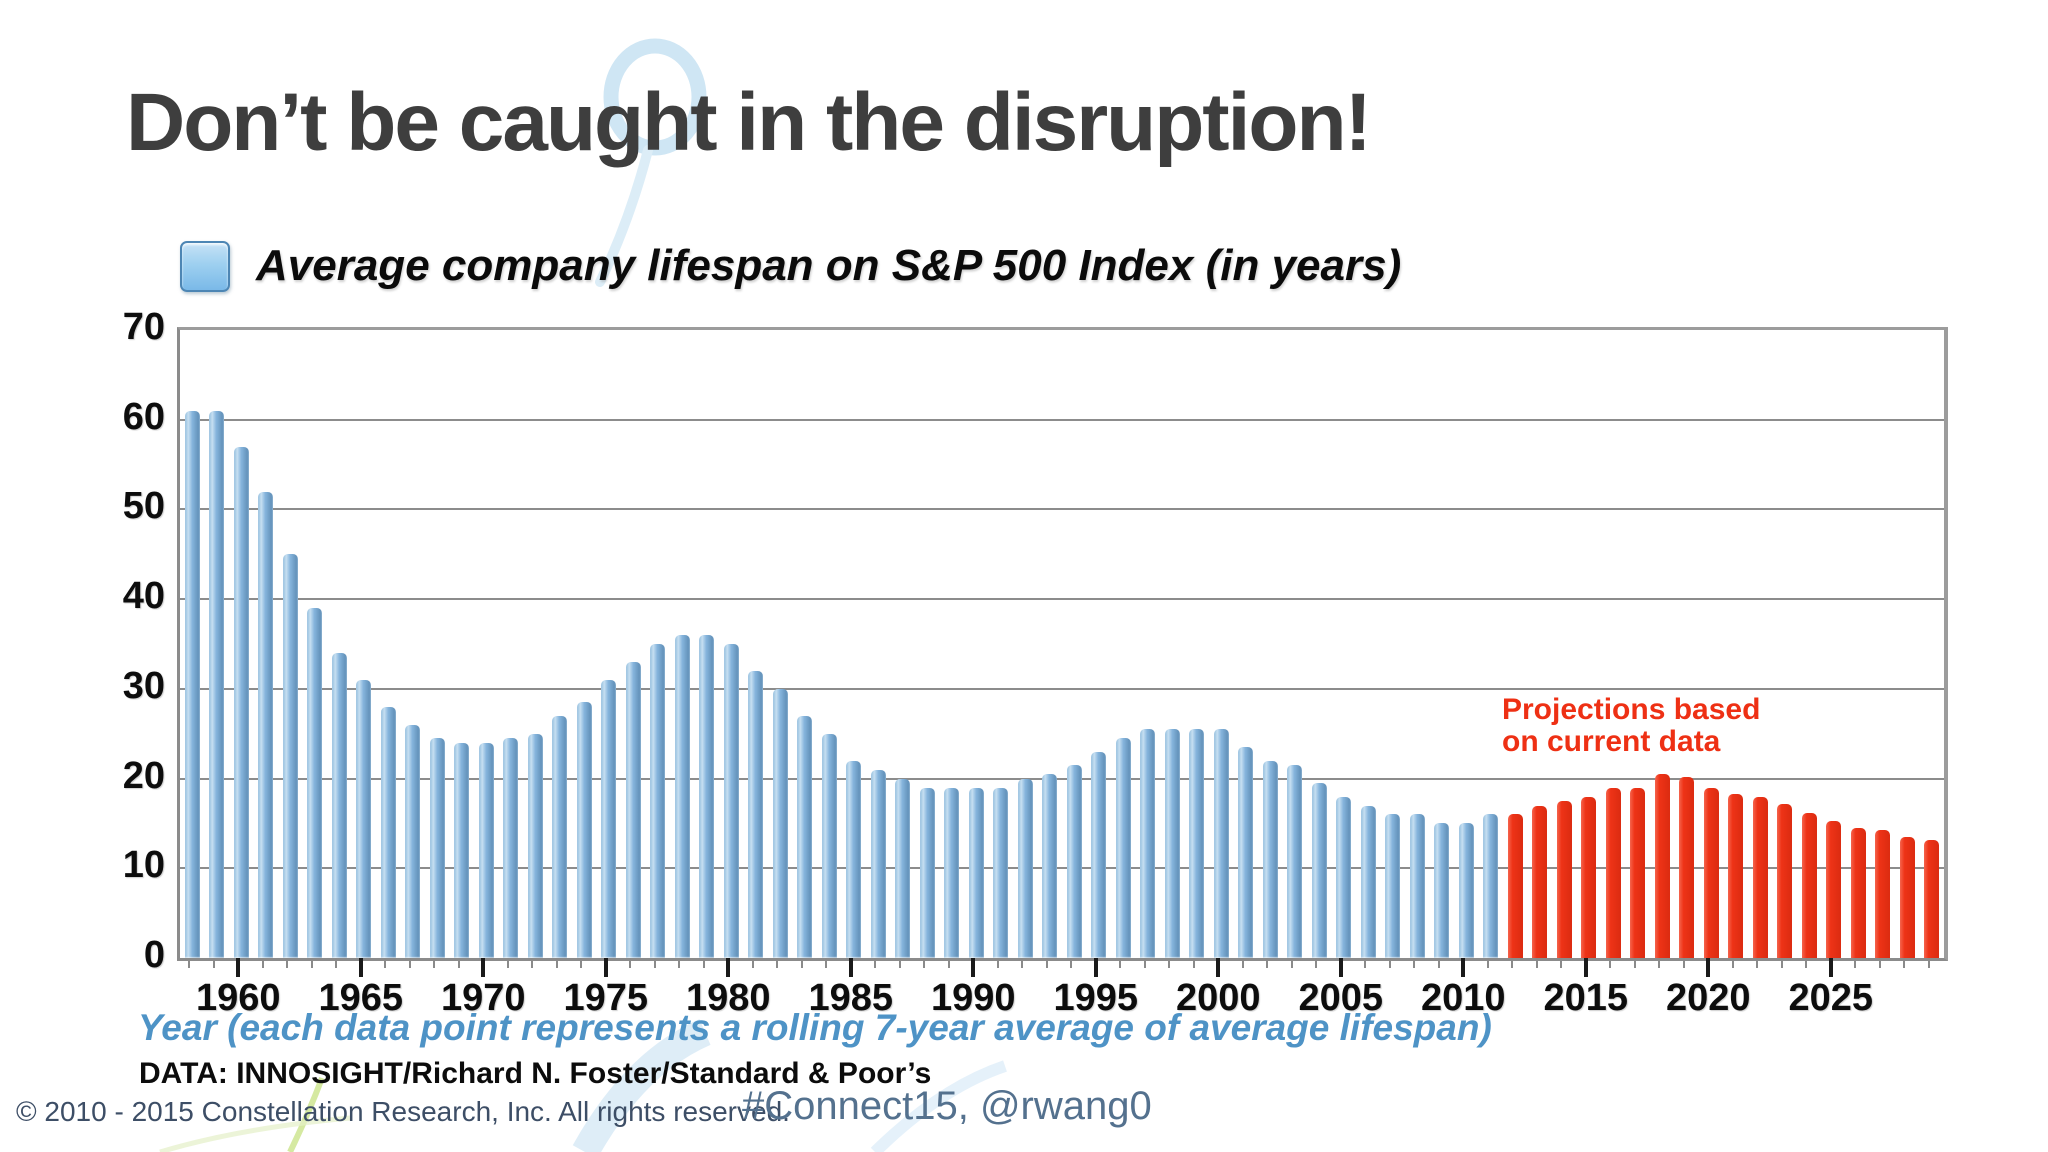  What do you see at coordinates (238, 967) in the screenshot?
I see `x-tick-major-1960` at bounding box center [238, 967].